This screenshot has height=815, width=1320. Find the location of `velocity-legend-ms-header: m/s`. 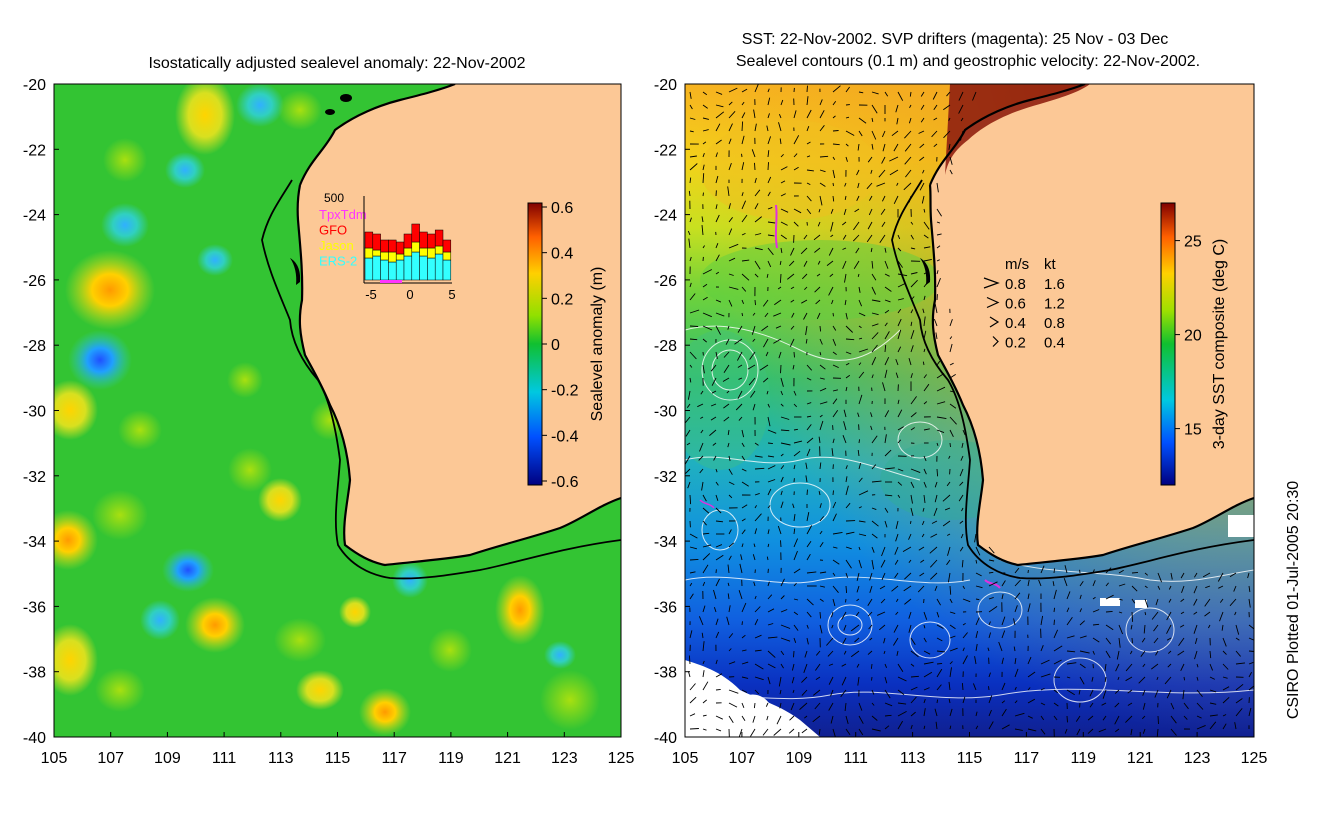

velocity-legend-ms-header: m/s is located at coordinates (1017, 264).